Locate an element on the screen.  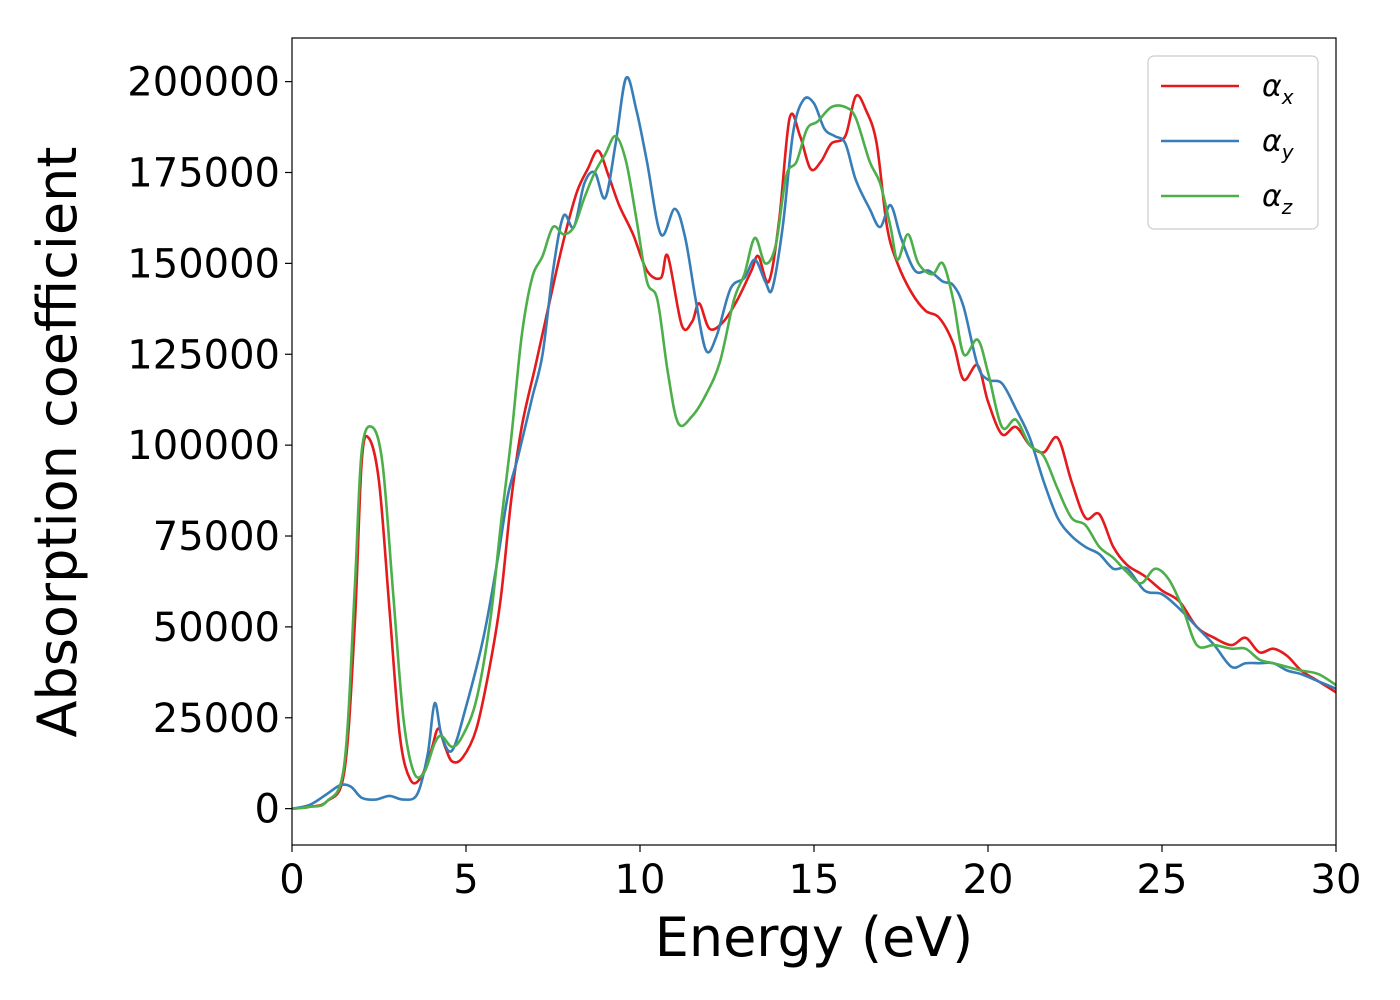
x-tick-label: 5 is located at coordinates (465, 880).